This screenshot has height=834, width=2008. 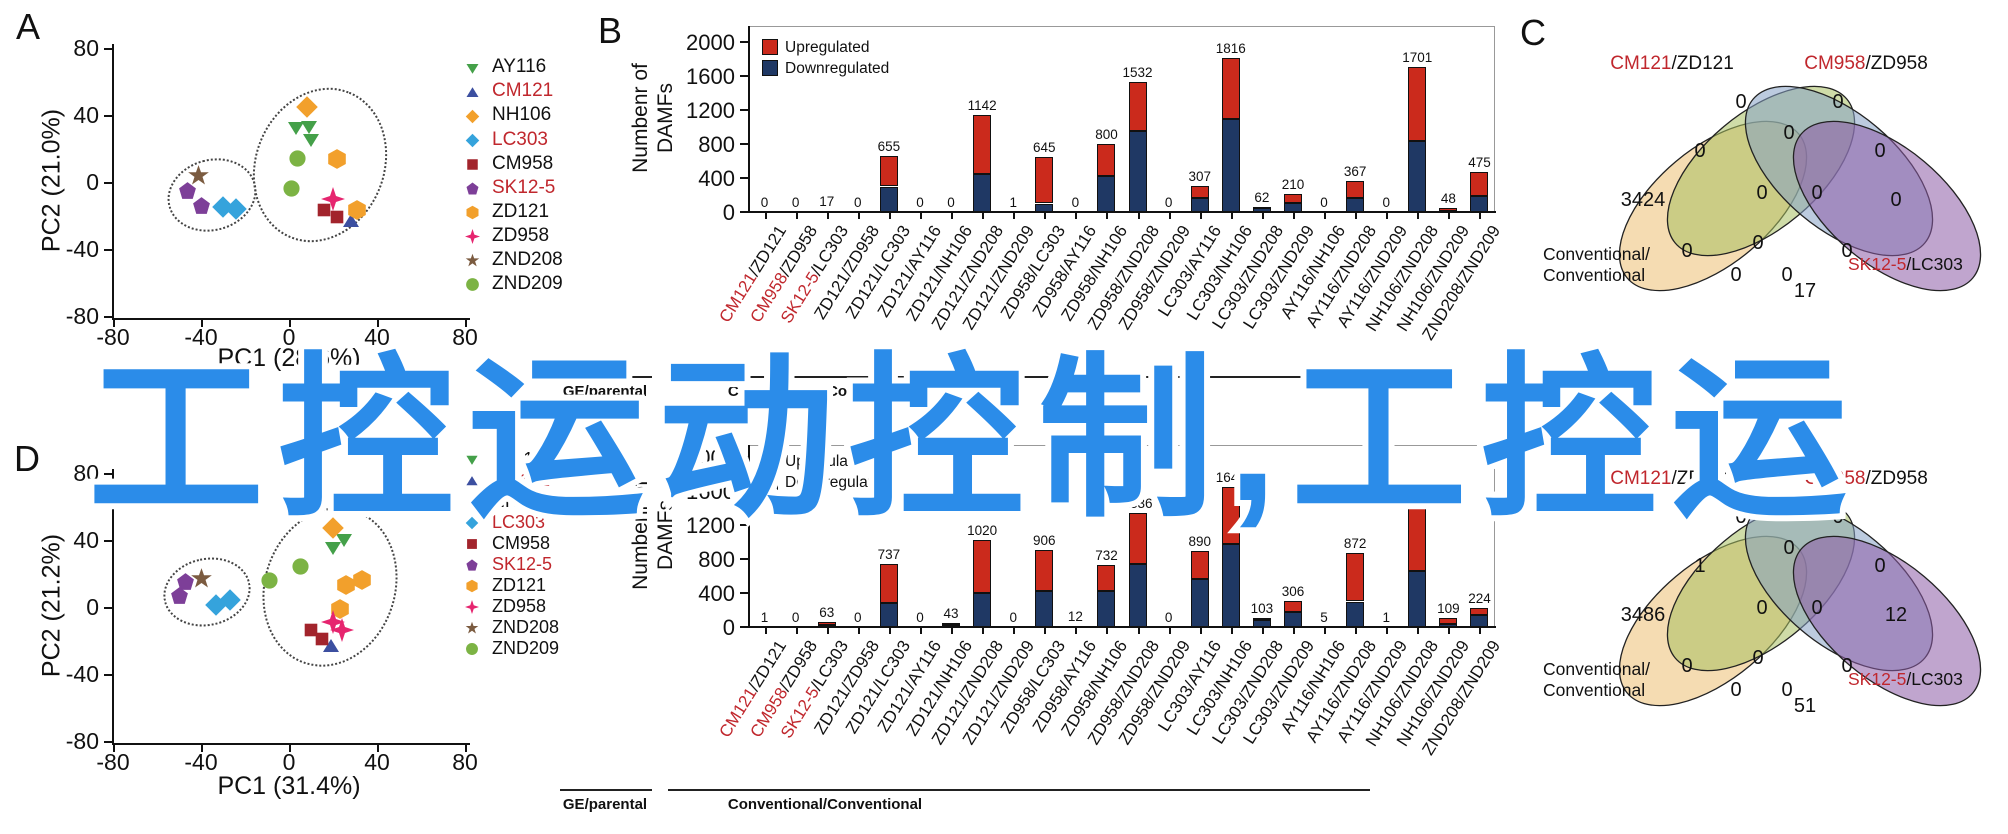 What do you see at coordinates (827, 612) in the screenshot?
I see `bar-value-label: 63` at bounding box center [827, 612].